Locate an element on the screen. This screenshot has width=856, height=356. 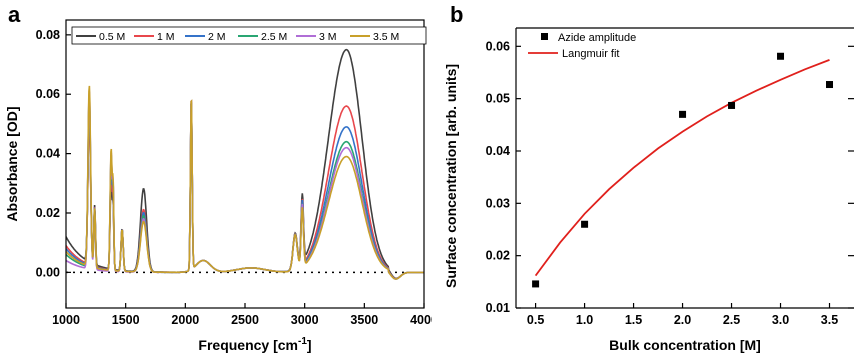
legend-label-a: 1 M is located at coordinates (166, 37).